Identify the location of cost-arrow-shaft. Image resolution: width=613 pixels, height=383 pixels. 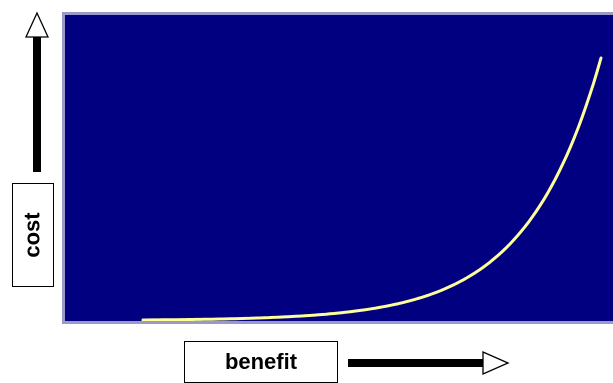
(37, 104).